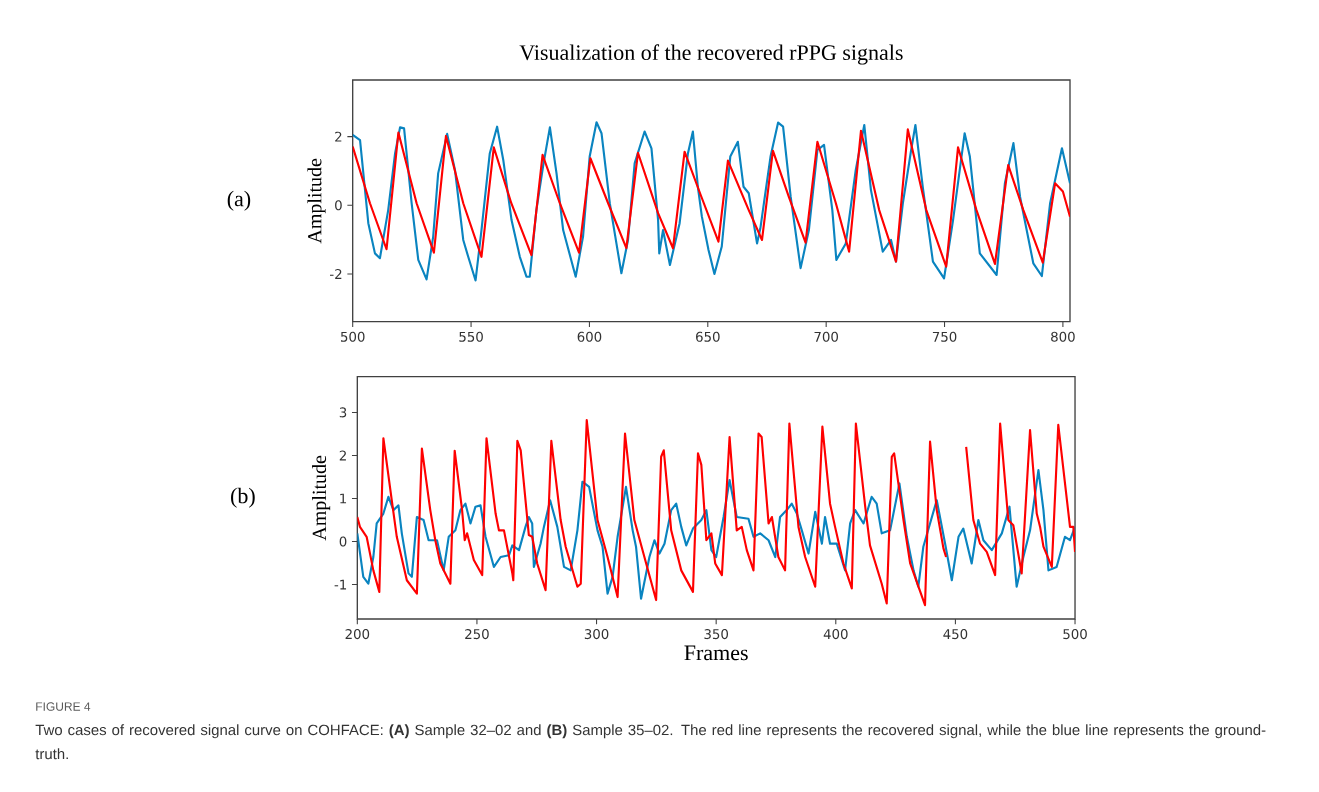  I want to click on y-tick-label: -2, so click(336, 274).